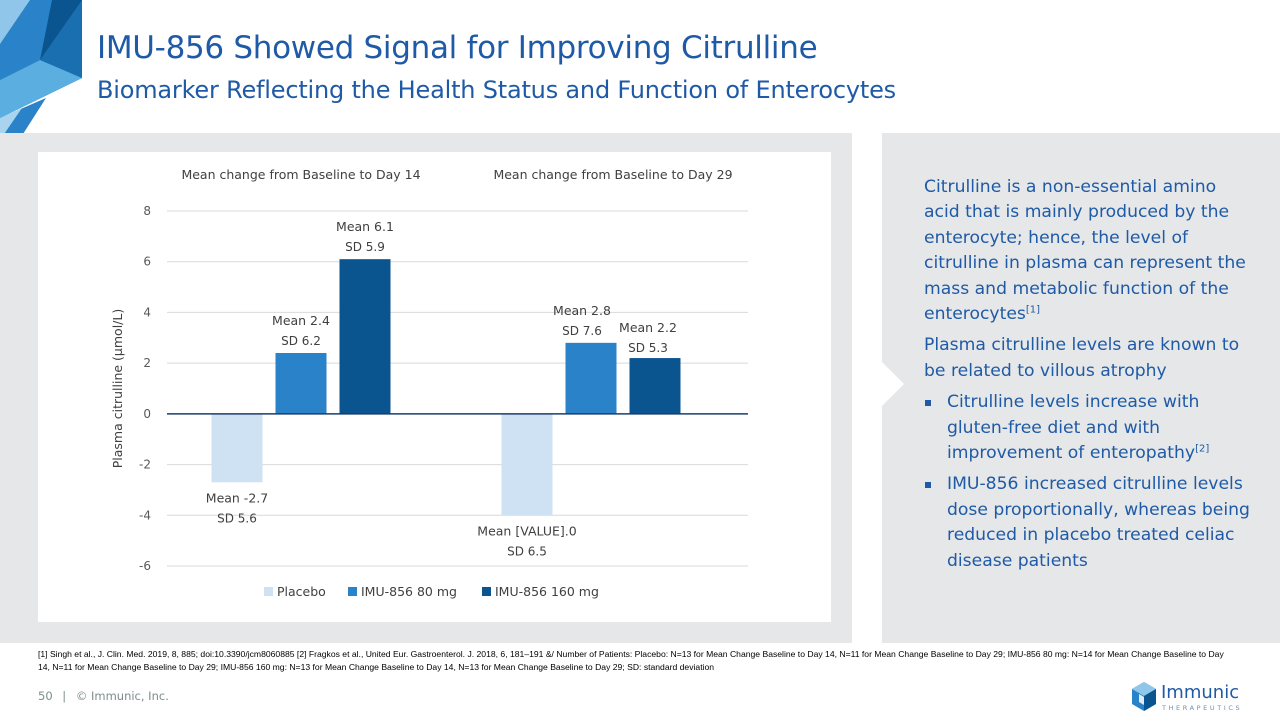 The width and height of the screenshot is (1280, 720). What do you see at coordinates (527, 551) in the screenshot?
I see `data-label-sd: SD 6.5` at bounding box center [527, 551].